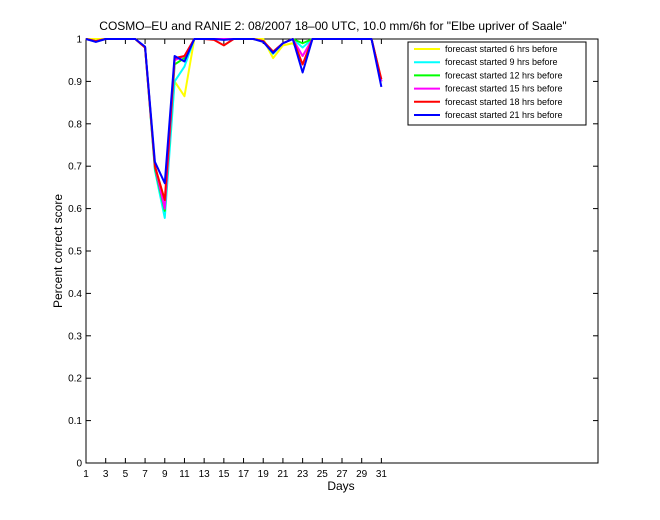 The width and height of the screenshot is (660, 520). Describe the element at coordinates (86, 474) in the screenshot. I see `x-tick-label: 1` at that location.